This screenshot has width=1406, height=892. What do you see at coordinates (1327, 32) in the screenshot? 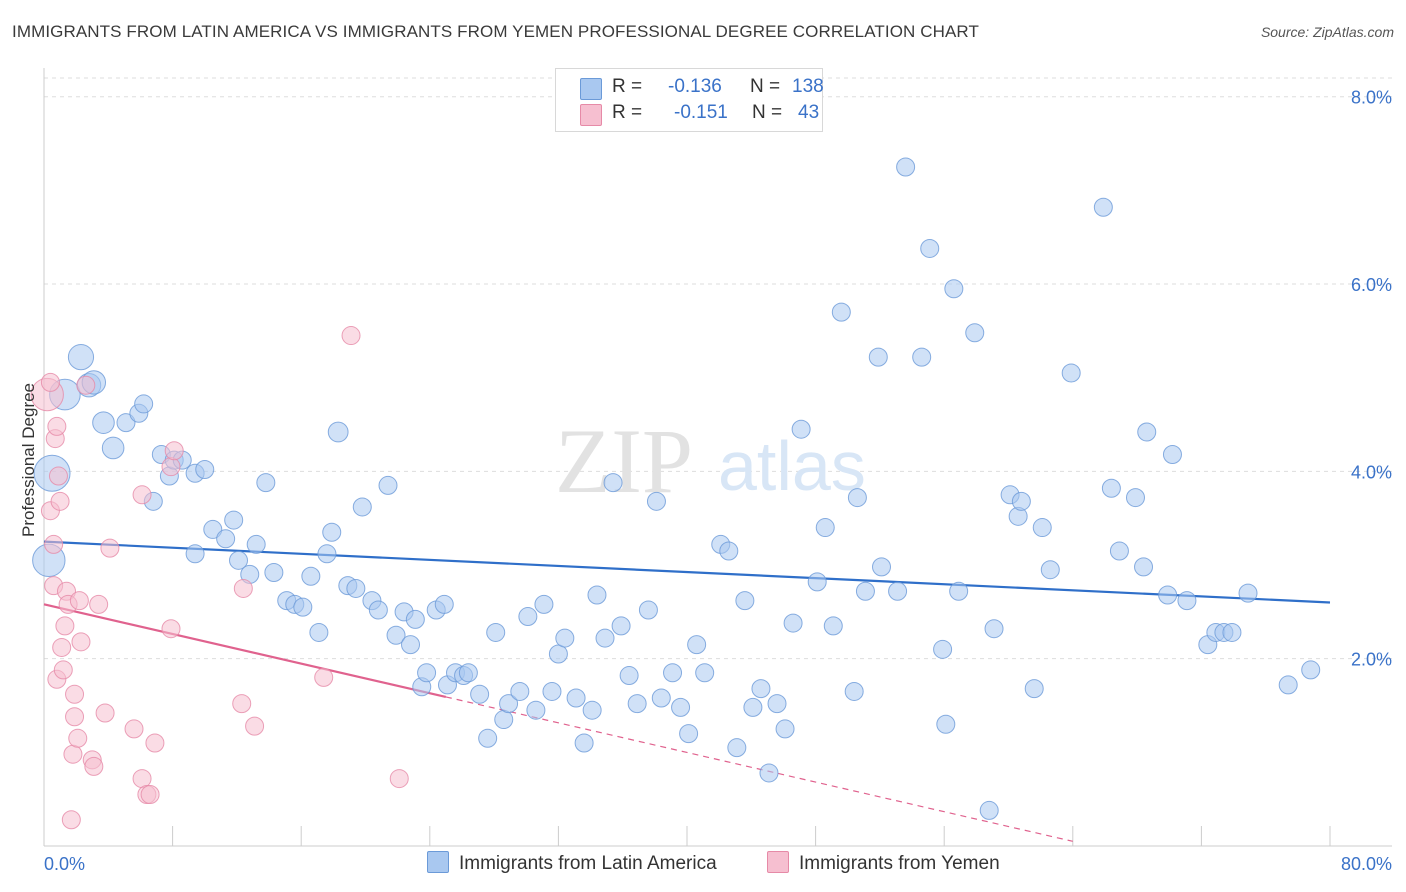
I see `source-label: Source: ZipAtlas.com` at bounding box center [1327, 32].